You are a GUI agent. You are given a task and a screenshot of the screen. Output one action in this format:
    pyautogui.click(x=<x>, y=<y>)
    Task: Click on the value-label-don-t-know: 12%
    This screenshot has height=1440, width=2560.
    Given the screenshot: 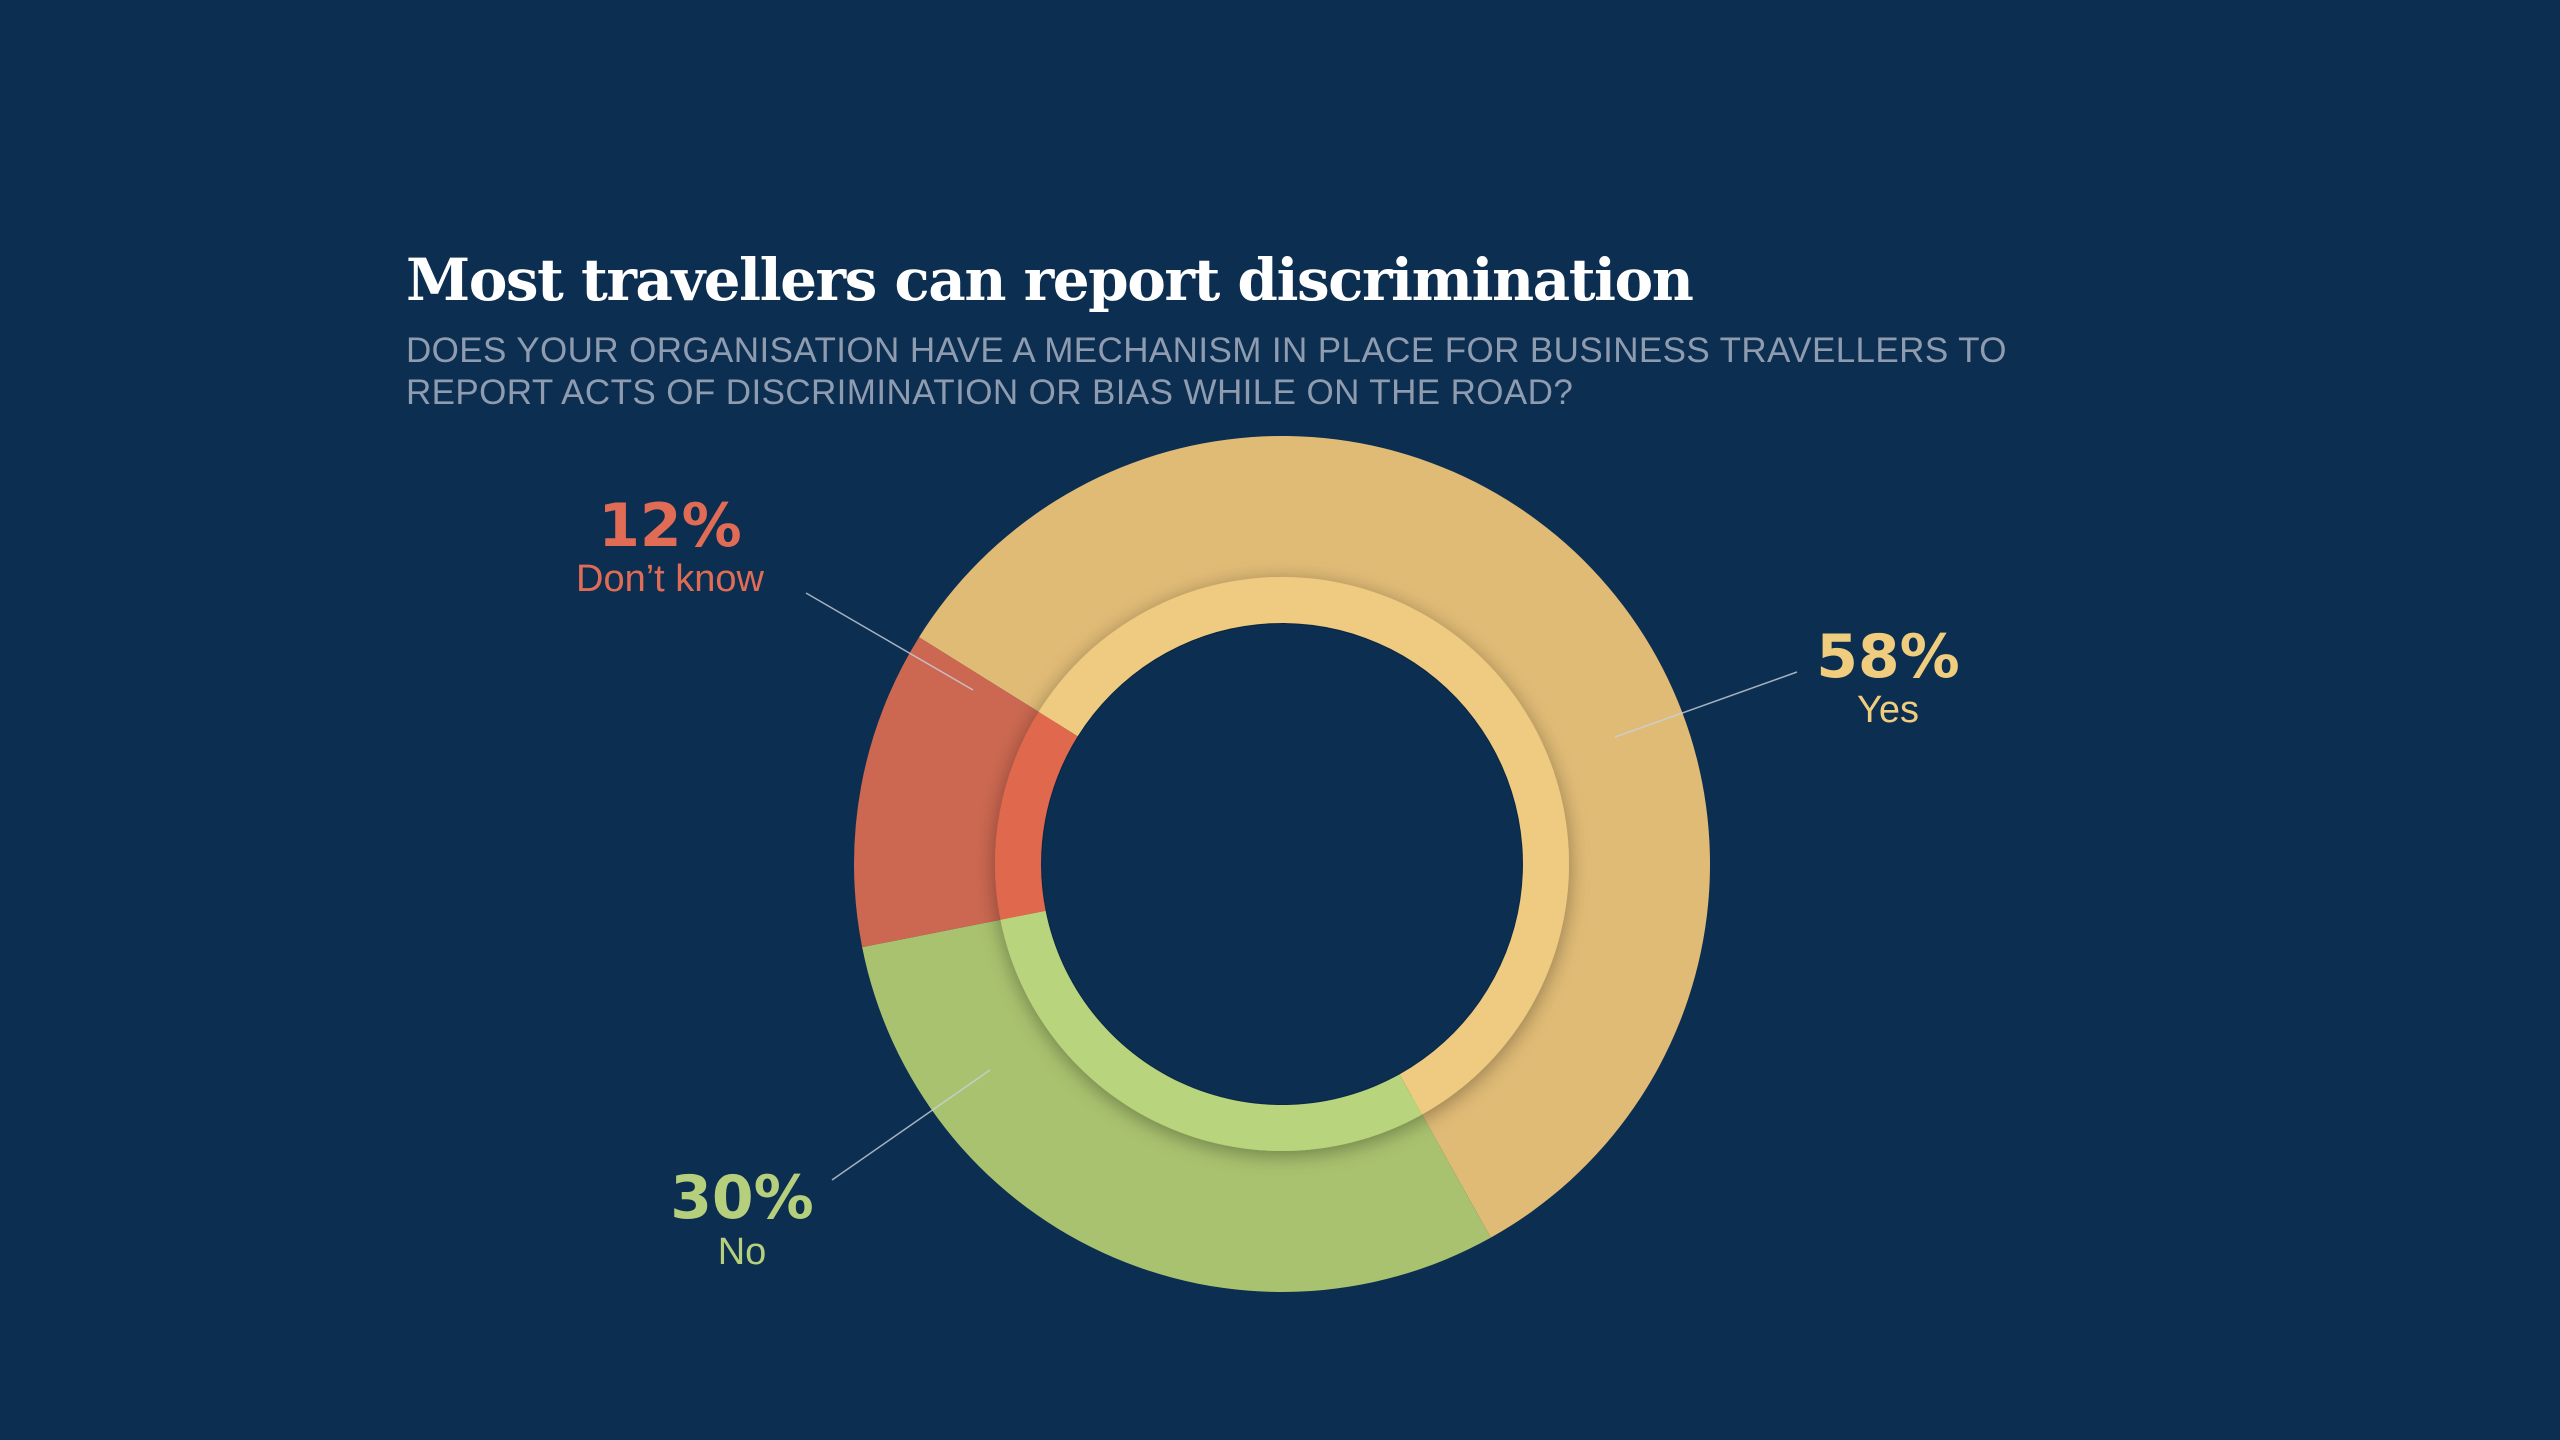 What is the action you would take?
    pyautogui.click(x=670, y=526)
    